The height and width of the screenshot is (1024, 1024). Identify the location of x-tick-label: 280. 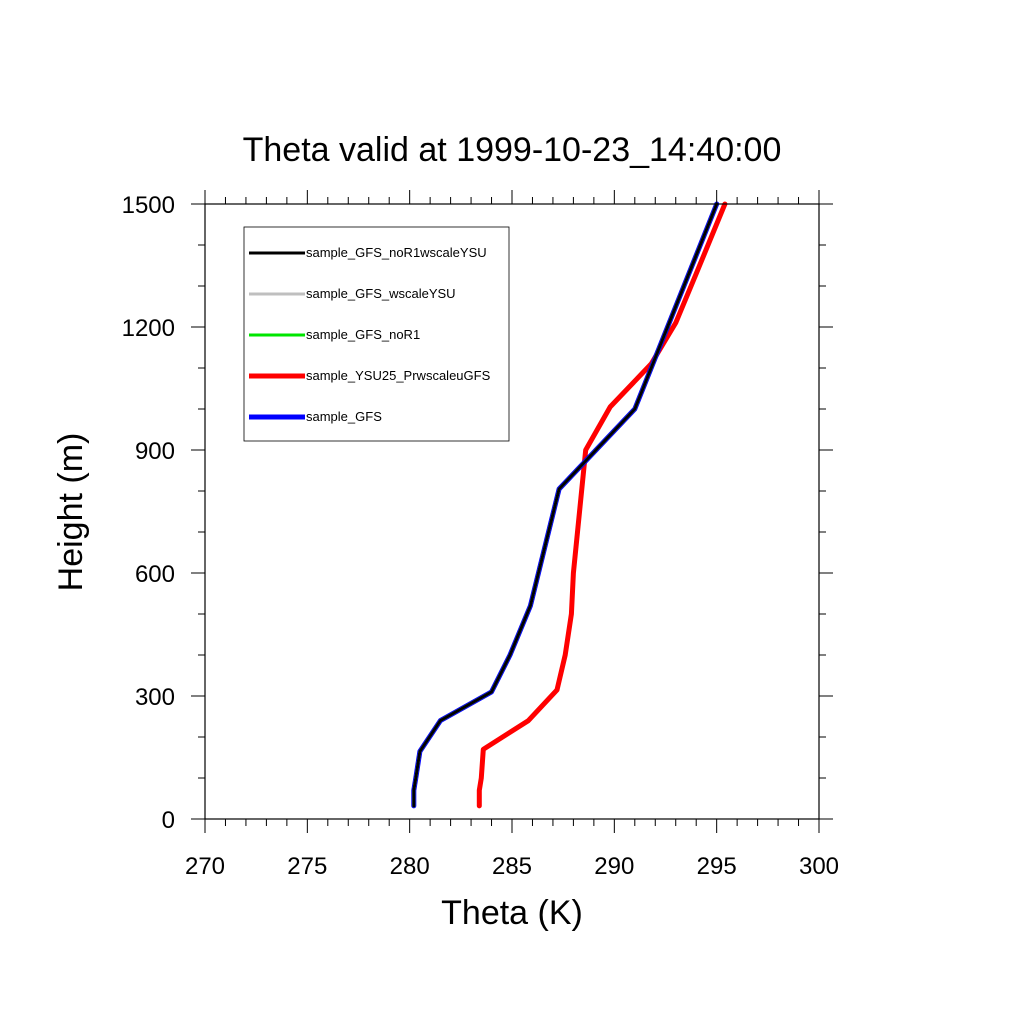
(410, 866).